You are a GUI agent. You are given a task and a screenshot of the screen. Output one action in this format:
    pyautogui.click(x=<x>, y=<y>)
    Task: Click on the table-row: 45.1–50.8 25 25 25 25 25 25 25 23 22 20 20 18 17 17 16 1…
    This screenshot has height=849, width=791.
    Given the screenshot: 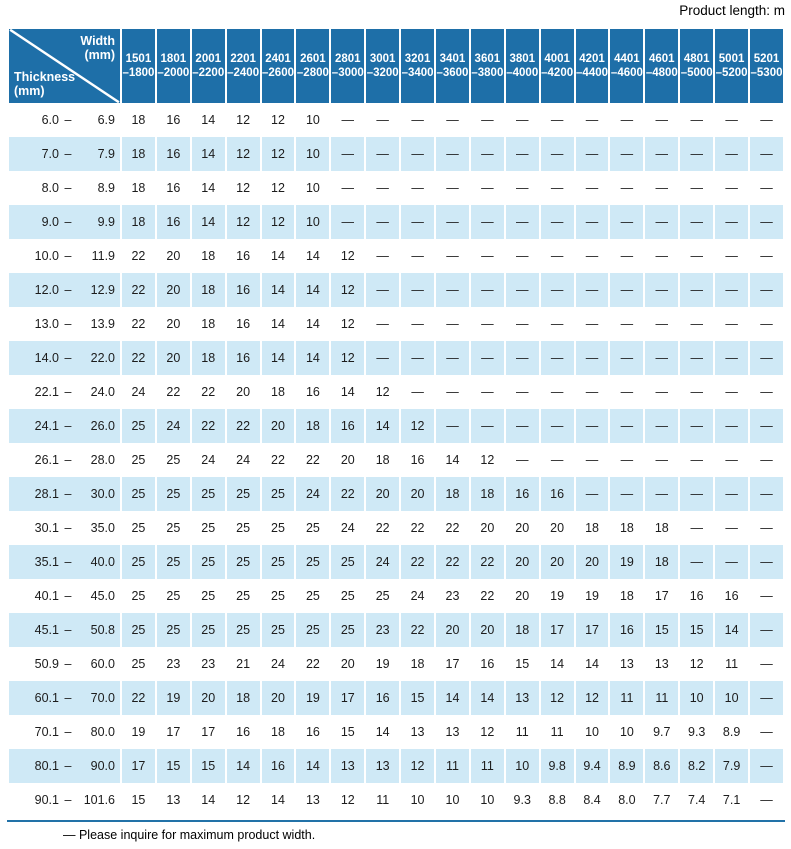 What is the action you would take?
    pyautogui.click(x=396, y=630)
    